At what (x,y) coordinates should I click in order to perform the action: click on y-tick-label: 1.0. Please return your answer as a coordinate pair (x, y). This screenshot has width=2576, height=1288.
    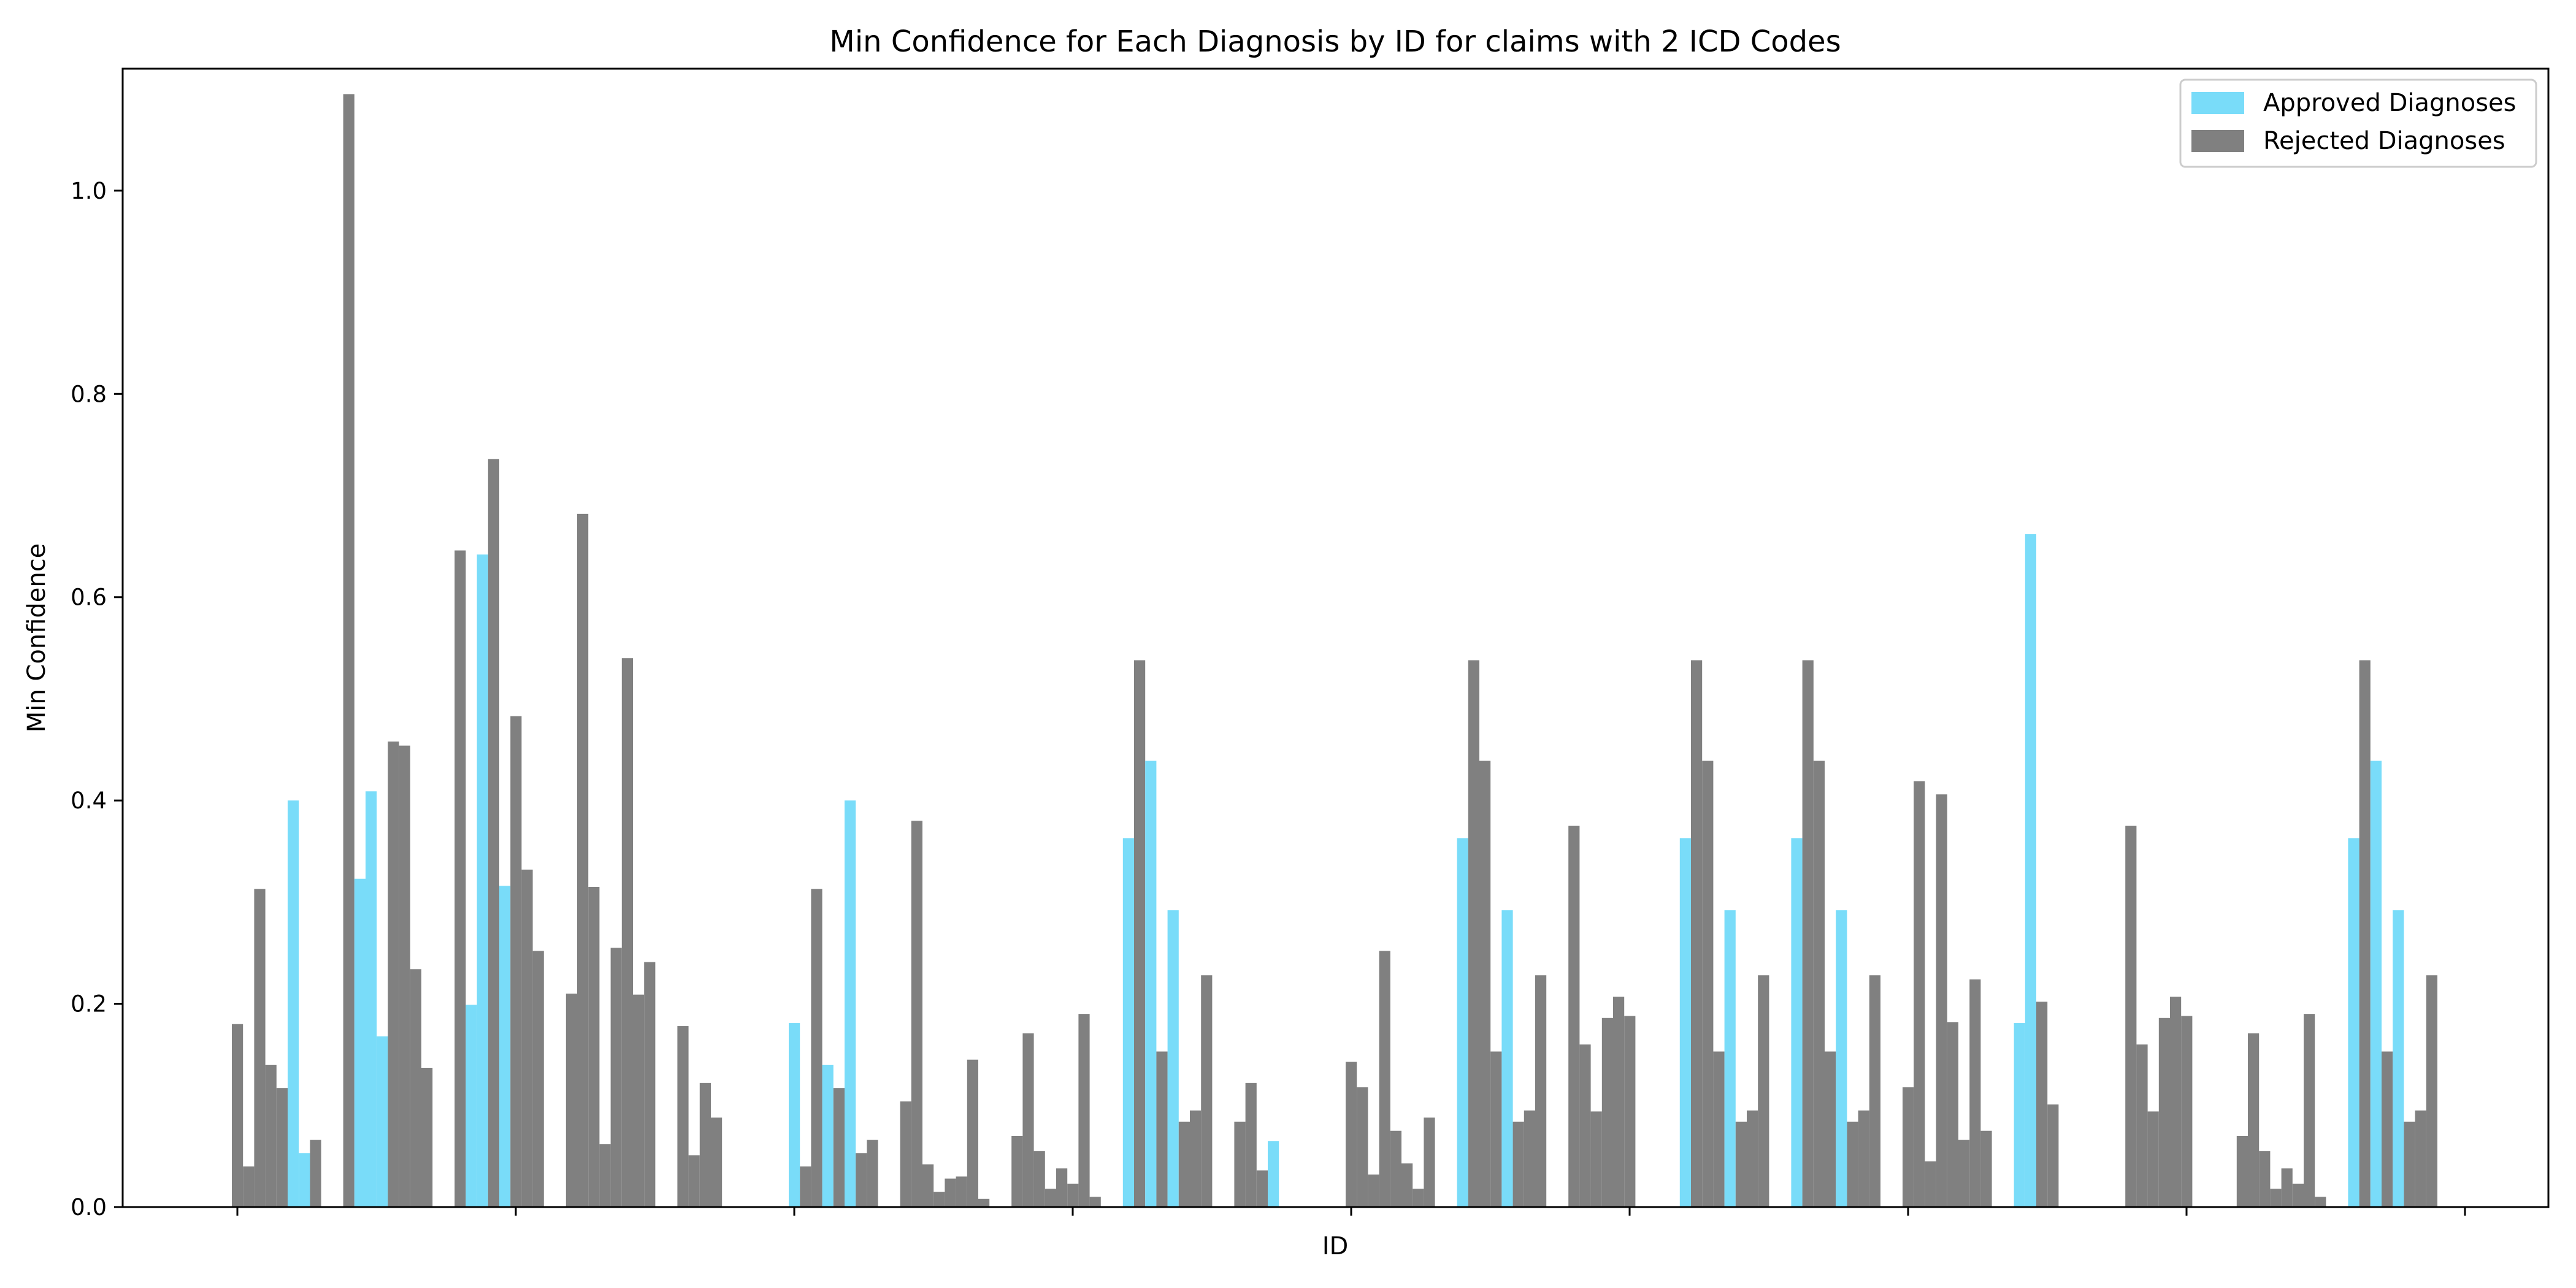
    Looking at the image, I should click on (89, 191).